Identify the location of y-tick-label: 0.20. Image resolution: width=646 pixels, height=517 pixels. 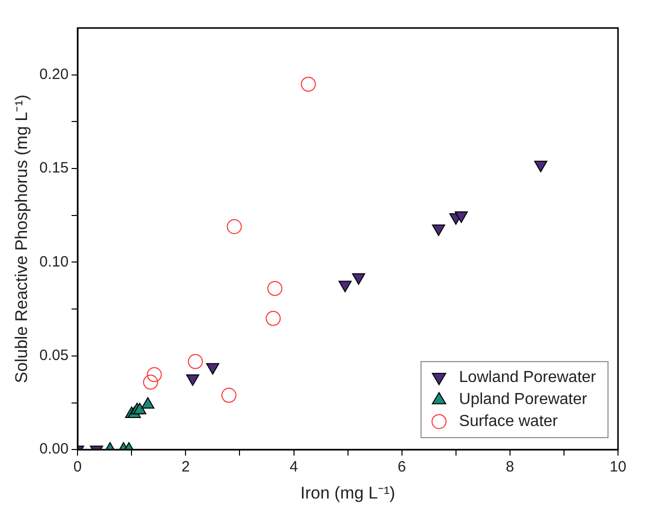
(54, 74).